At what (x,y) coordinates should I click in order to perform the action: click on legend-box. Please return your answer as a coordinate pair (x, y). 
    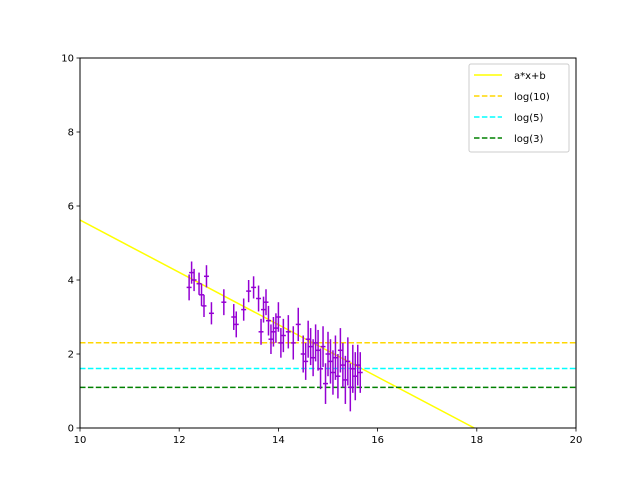
    Looking at the image, I should click on (519, 108).